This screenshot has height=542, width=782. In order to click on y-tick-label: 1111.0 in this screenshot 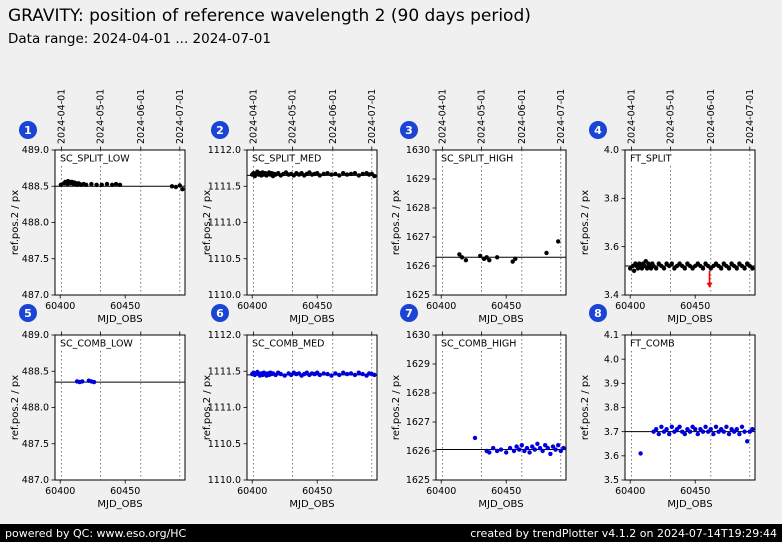, I will do `click(224, 408)`.